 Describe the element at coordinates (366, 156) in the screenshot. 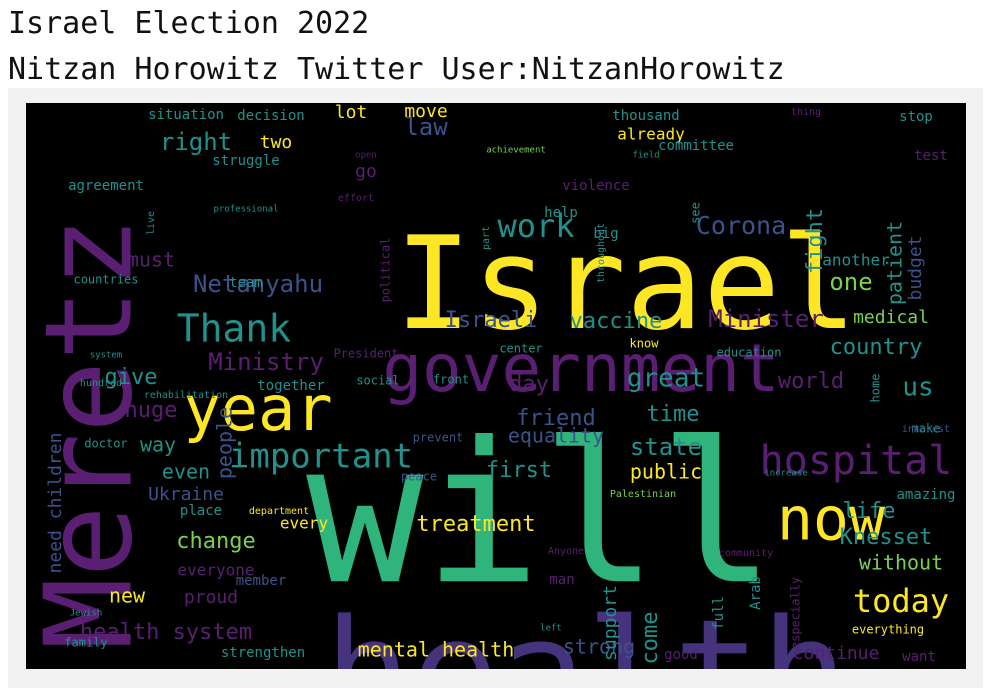

I see `wordcloud-word: open` at that location.